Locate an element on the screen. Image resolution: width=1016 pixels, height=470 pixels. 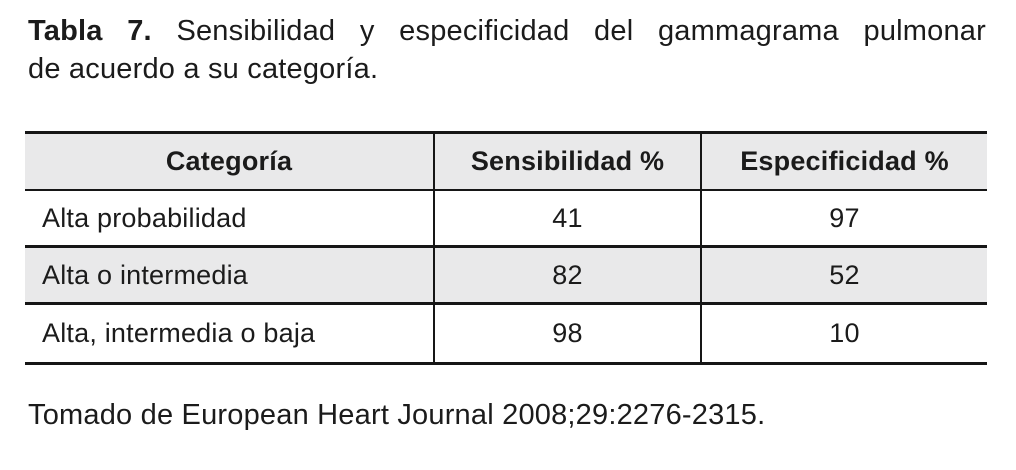
cell-especificidad: 10 is located at coordinates (843, 333).